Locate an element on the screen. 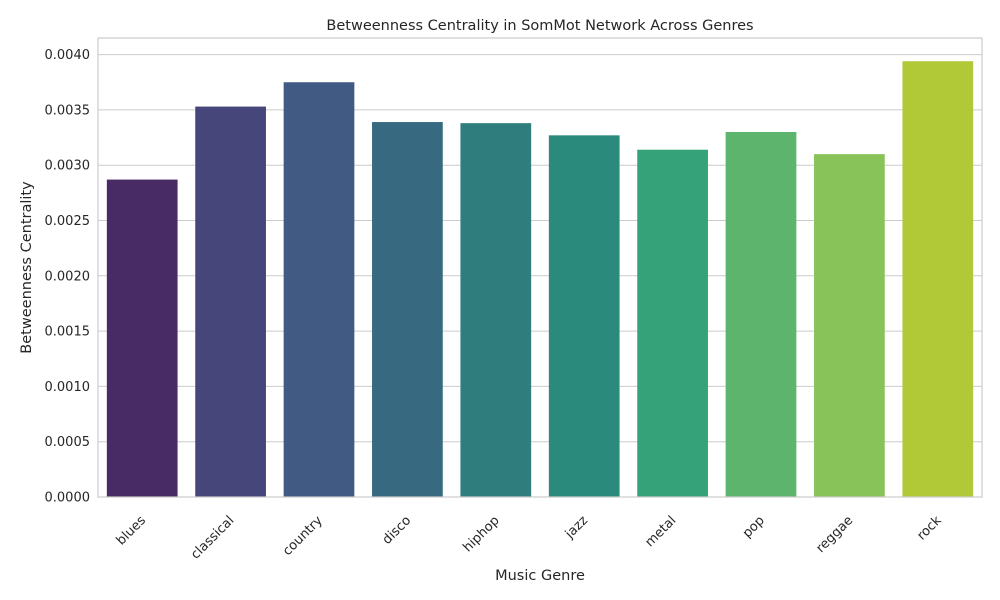 This screenshot has height=600, width=1000. x-tick-label-classical: classical is located at coordinates (212, 537).